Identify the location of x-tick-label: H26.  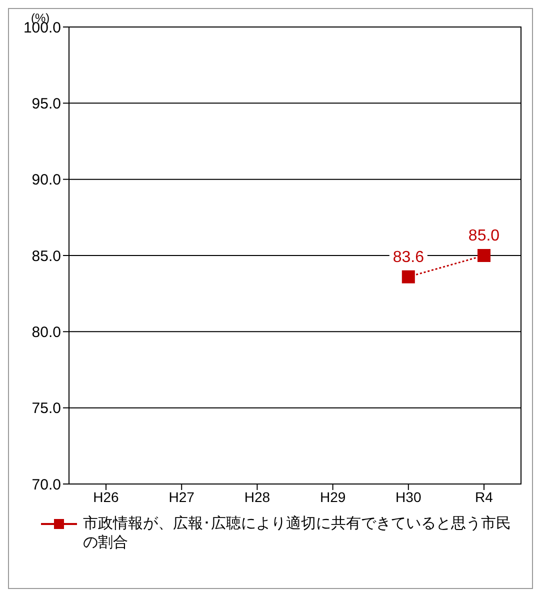
(106, 496).